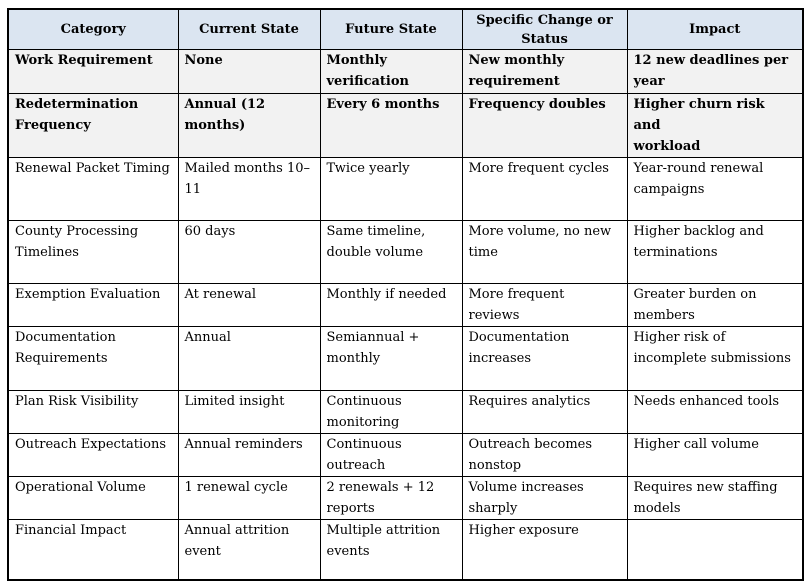 Image resolution: width=809 pixels, height=581 pixels. I want to click on column-header-category: Category, so click(93, 29).